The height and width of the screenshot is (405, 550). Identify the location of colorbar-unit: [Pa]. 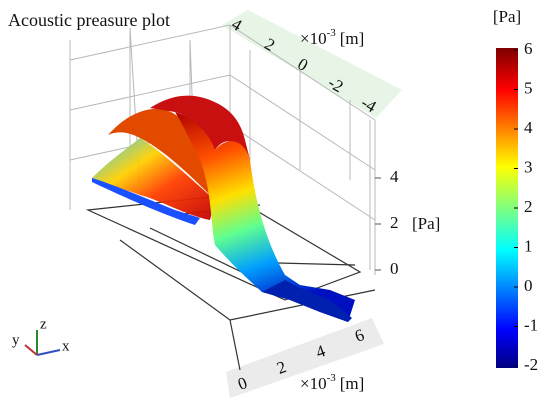
(507, 16).